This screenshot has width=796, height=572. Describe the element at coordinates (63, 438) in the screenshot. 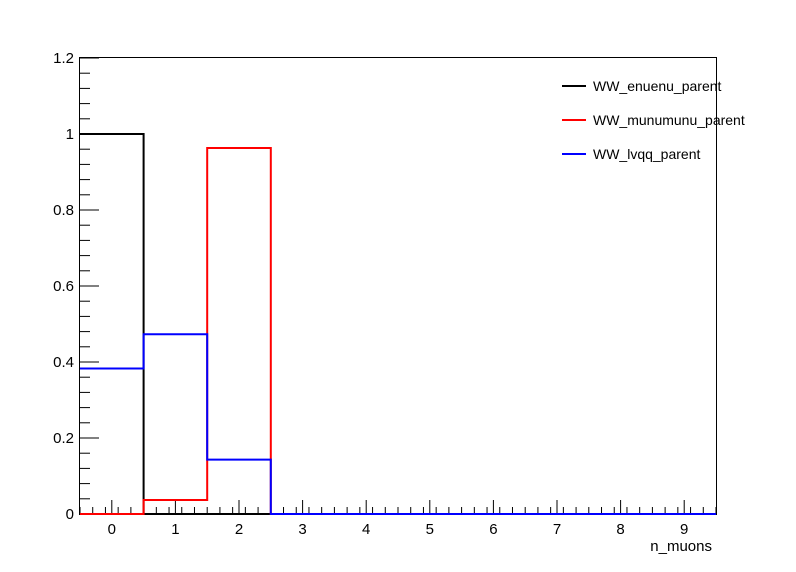

I see `y-tick-label: 0.2` at that location.